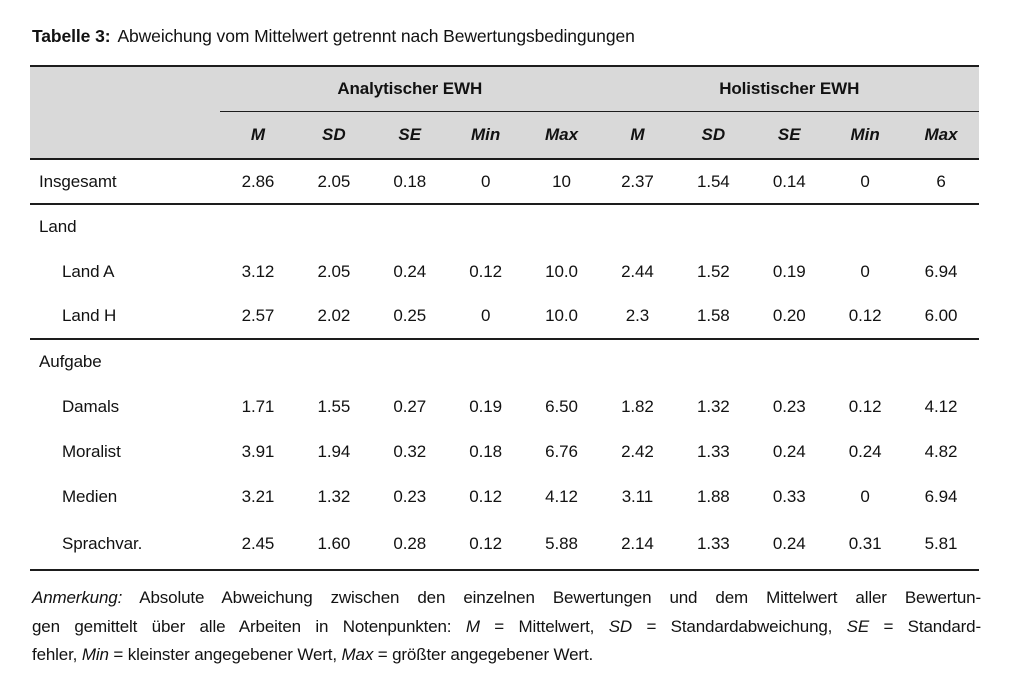  What do you see at coordinates (637, 181) in the screenshot?
I see `cell-value: 2.37` at bounding box center [637, 181].